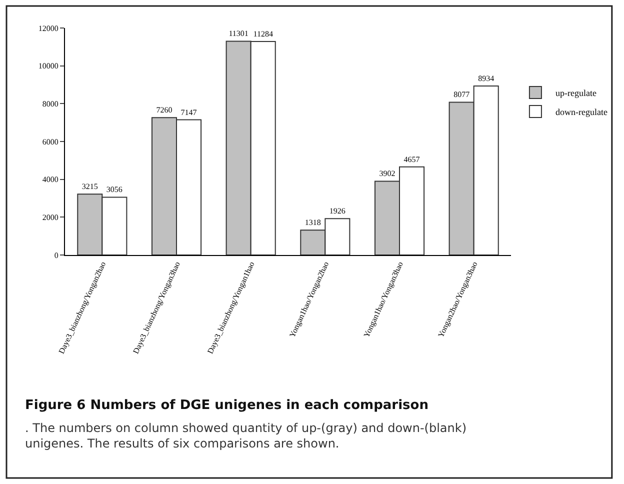 Image resolution: width=624 pixels, height=484 pixels. What do you see at coordinates (581, 111) in the screenshot?
I see `legend-label: down-regulate` at bounding box center [581, 111].